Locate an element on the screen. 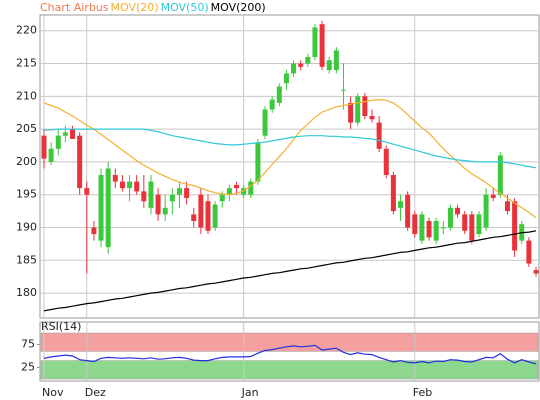 The width and height of the screenshot is (540, 400). y-tick-label: 205 is located at coordinates (26, 128).